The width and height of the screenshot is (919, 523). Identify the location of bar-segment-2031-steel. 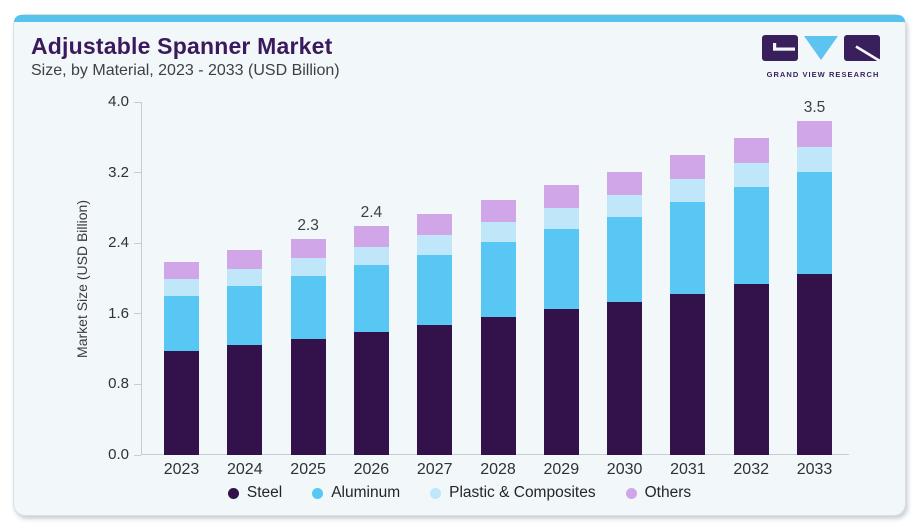
(688, 374).